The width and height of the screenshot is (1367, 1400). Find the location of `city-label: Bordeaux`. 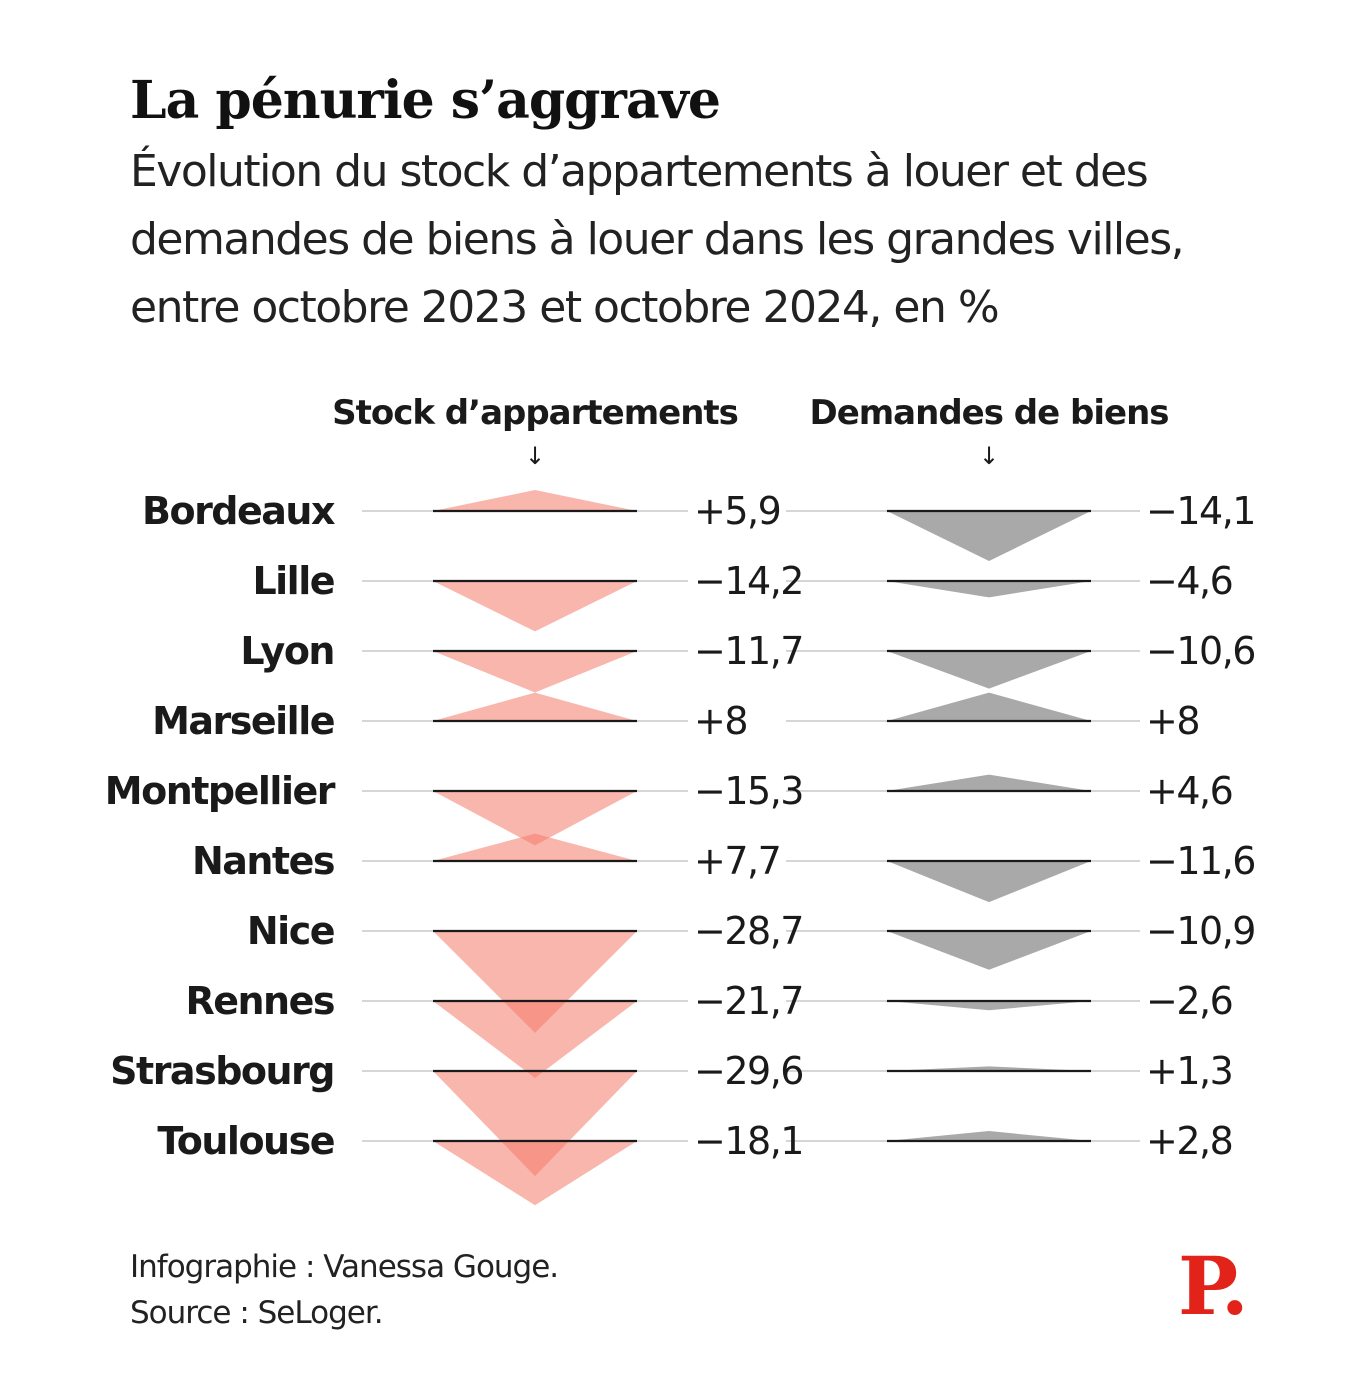

city-label: Bordeaux is located at coordinates (238, 511).